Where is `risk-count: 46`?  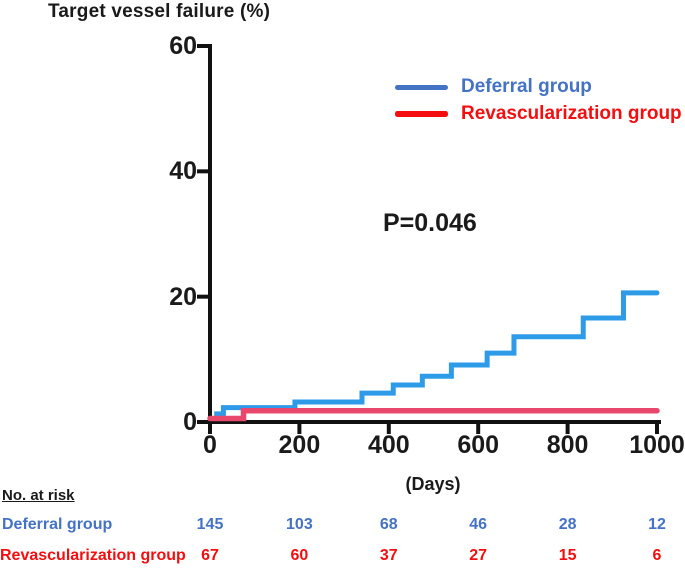
risk-count: 46 is located at coordinates (478, 524).